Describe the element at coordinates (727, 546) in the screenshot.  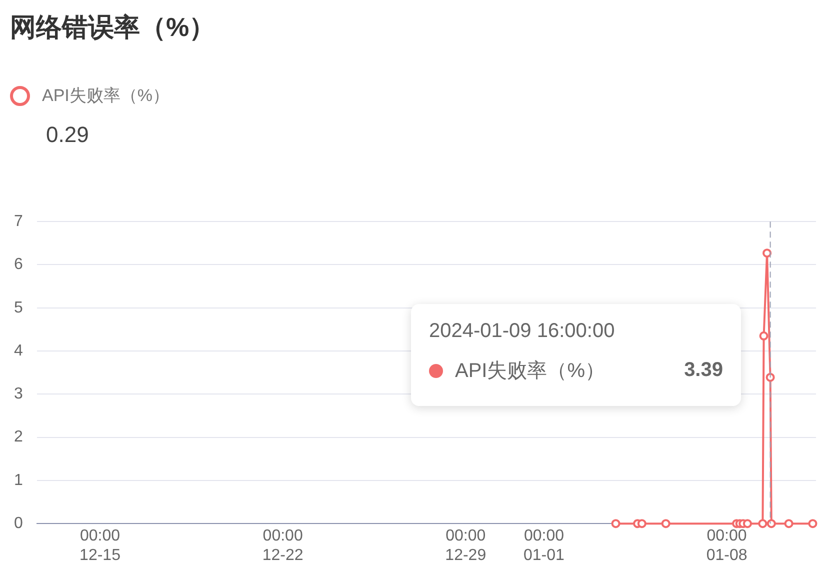
I see `x-tick-label: 00:00 01-08` at that location.